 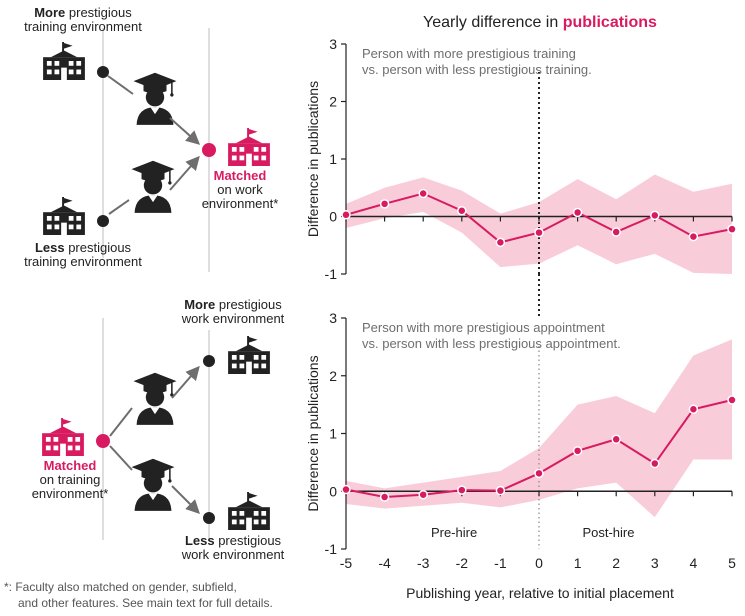 What do you see at coordinates (469, 53) in the screenshot?
I see `annotation-line1: Person with more prestigious training` at bounding box center [469, 53].